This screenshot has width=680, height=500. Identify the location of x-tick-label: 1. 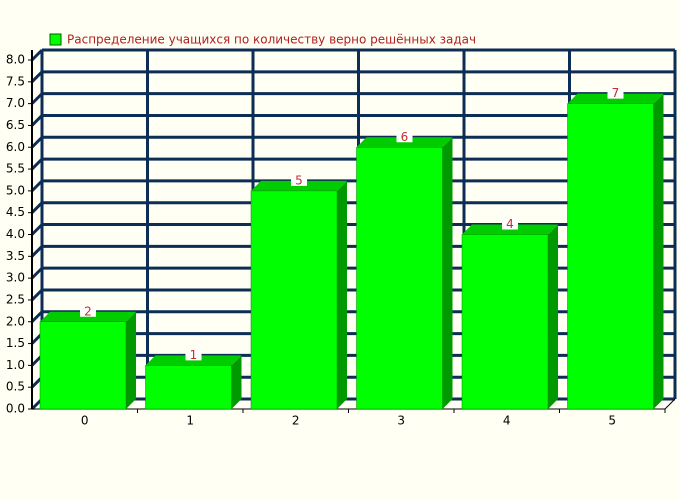
(190, 421).